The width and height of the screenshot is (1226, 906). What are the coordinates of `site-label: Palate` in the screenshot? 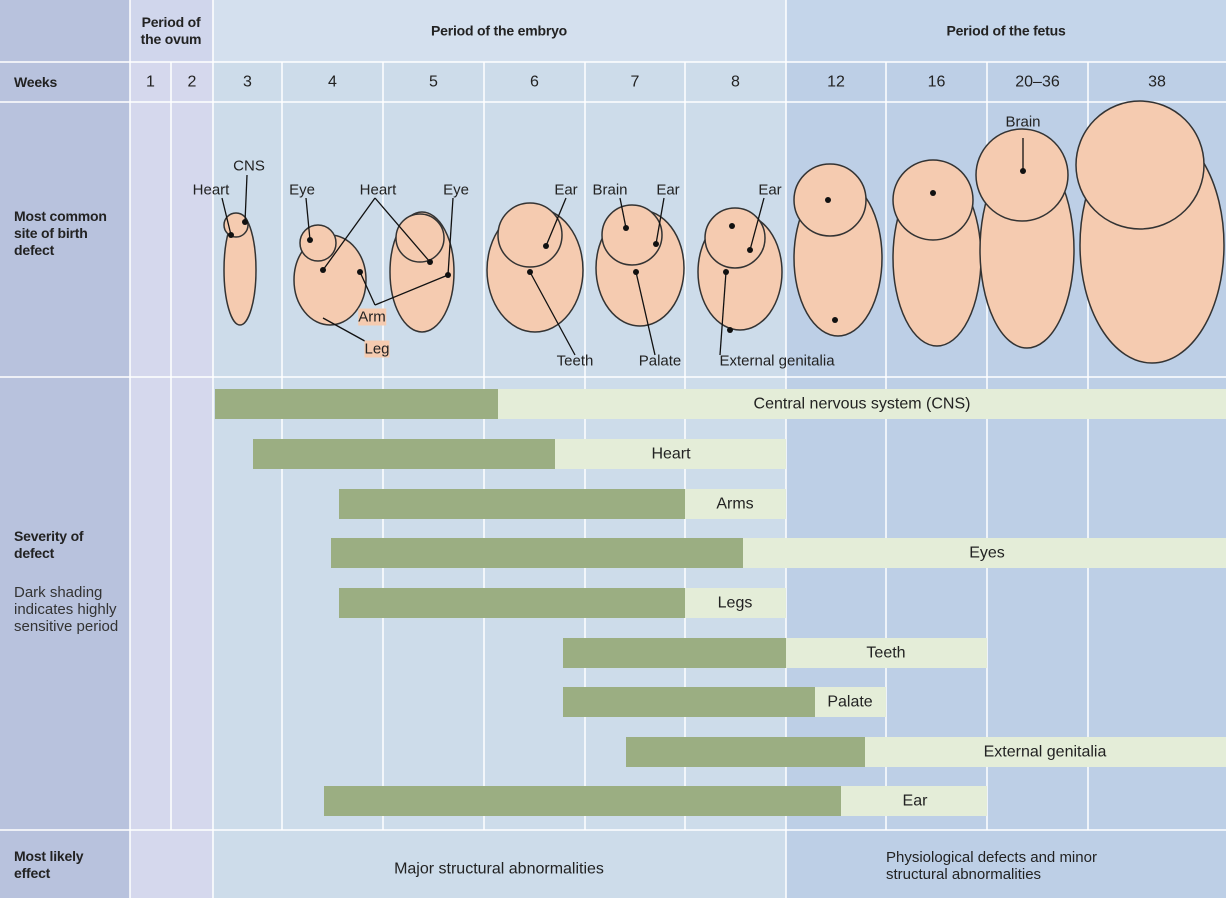 It's located at (660, 361).